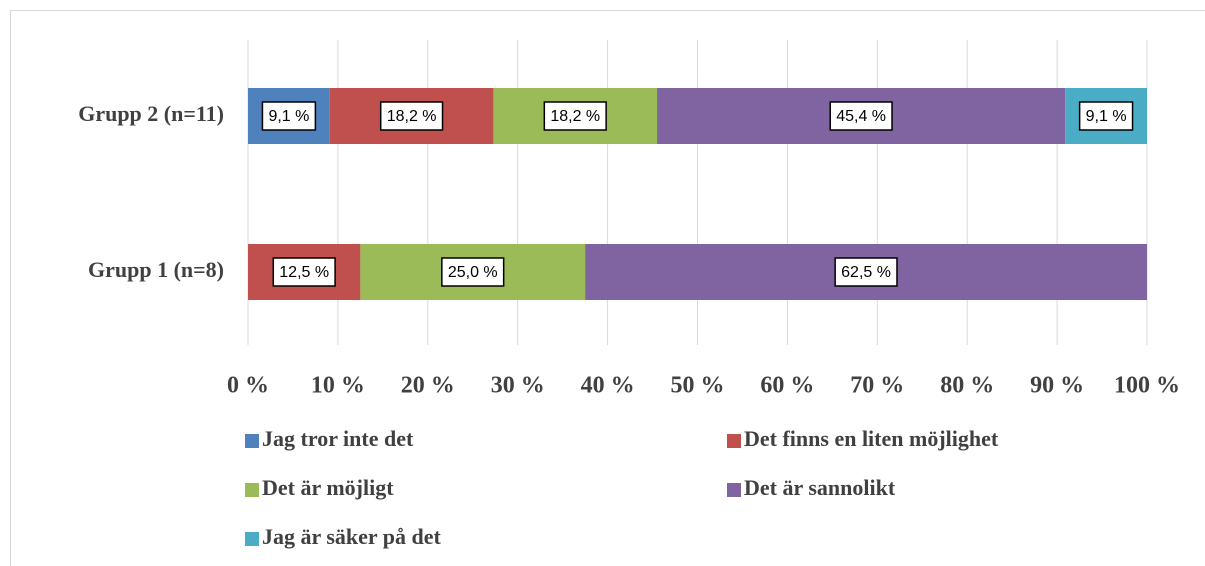 The image size is (1205, 566). I want to click on x-tick-label: 100 %, so click(1147, 386).